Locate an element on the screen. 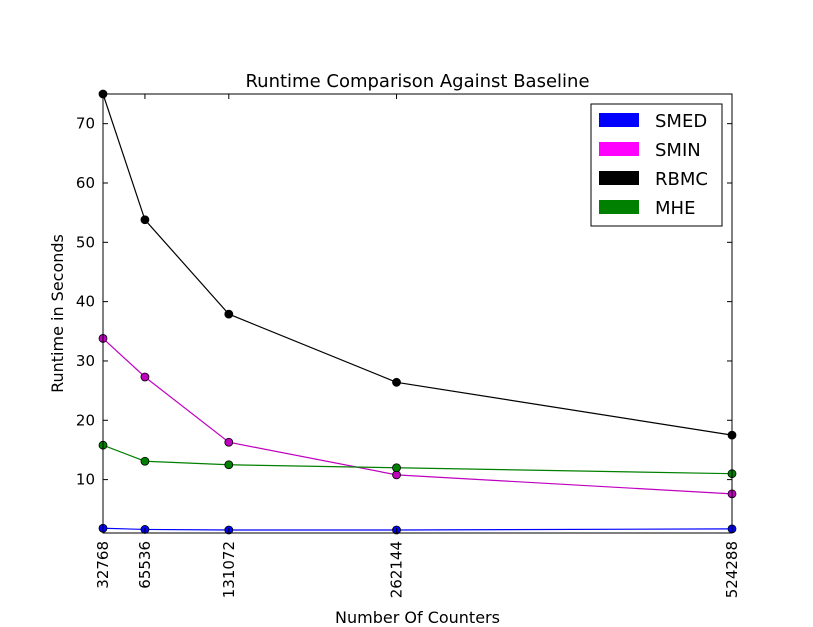 This screenshot has height=627, width=813. x-tick-label: 32768 is located at coordinates (103, 565).